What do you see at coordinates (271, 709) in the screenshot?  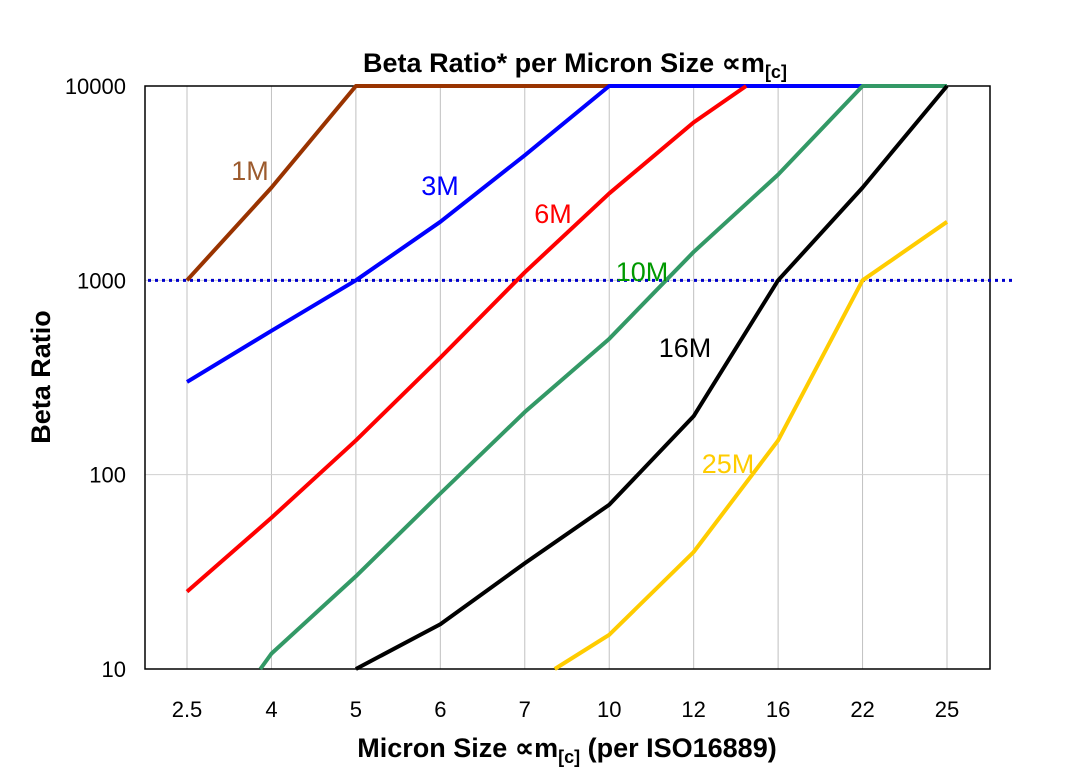 I see `x-tick-label: 4` at bounding box center [271, 709].